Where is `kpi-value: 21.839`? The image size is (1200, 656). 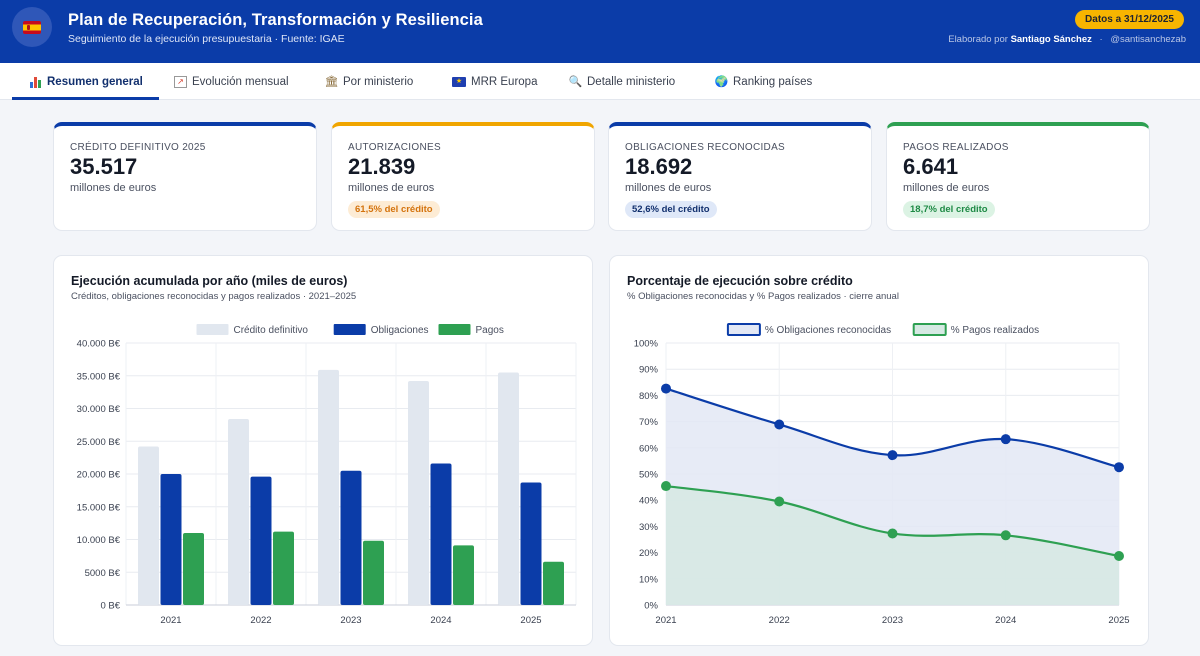 kpi-value: 21.839 is located at coordinates (382, 166).